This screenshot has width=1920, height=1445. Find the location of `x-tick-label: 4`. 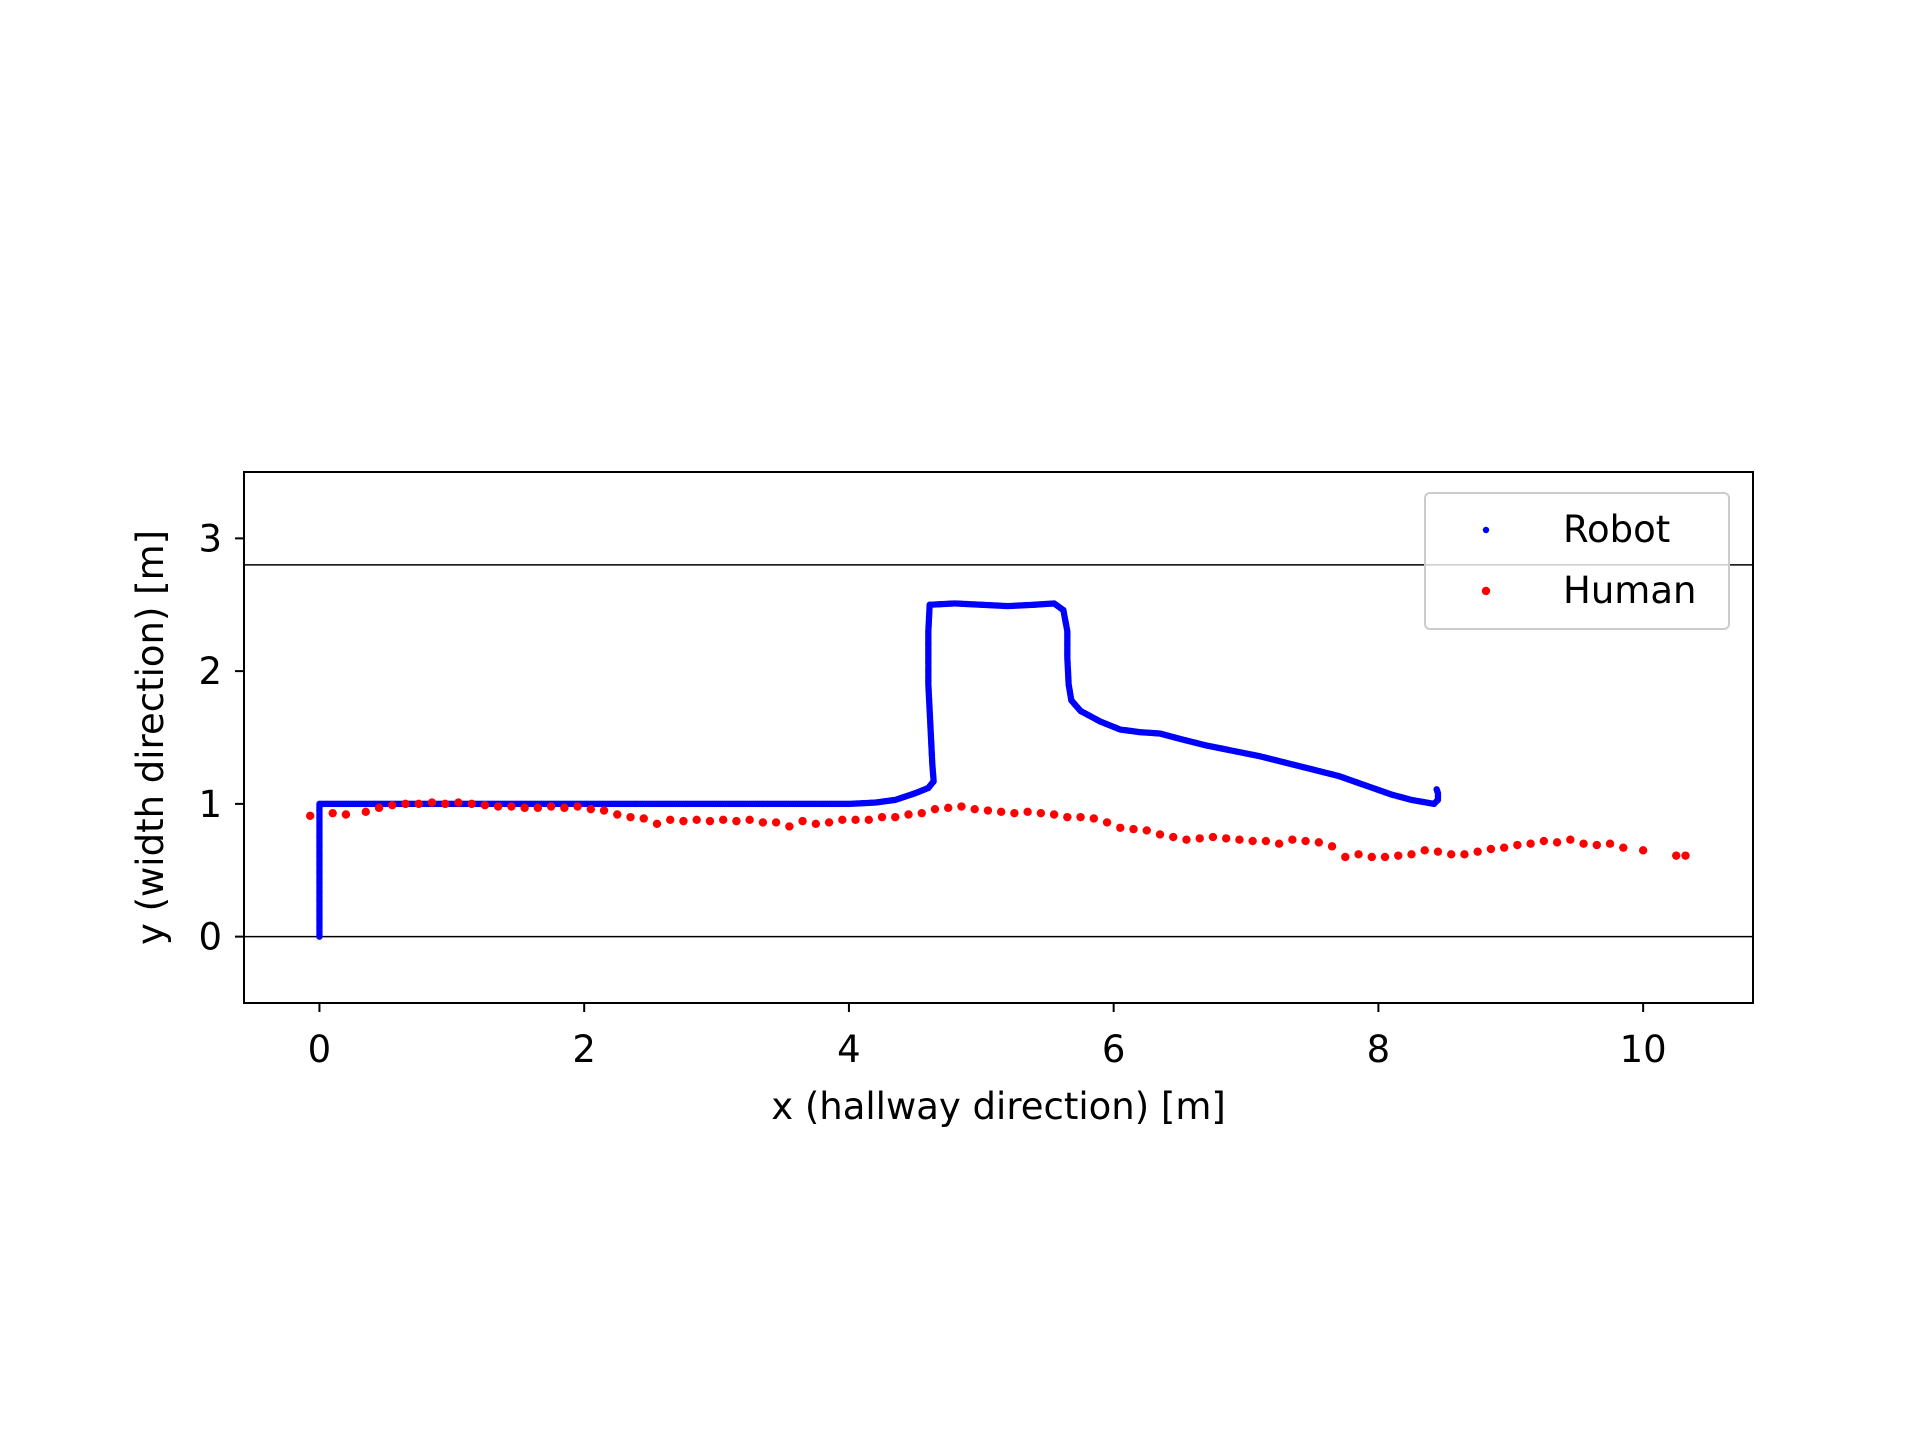

x-tick-label: 4 is located at coordinates (849, 1049).